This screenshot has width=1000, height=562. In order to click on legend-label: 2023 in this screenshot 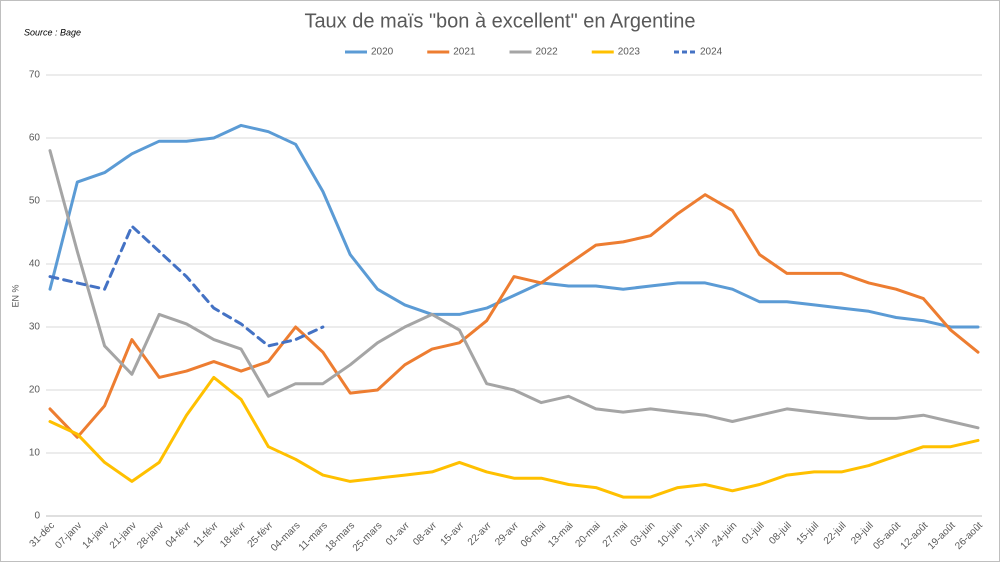, I will do `click(629, 52)`.